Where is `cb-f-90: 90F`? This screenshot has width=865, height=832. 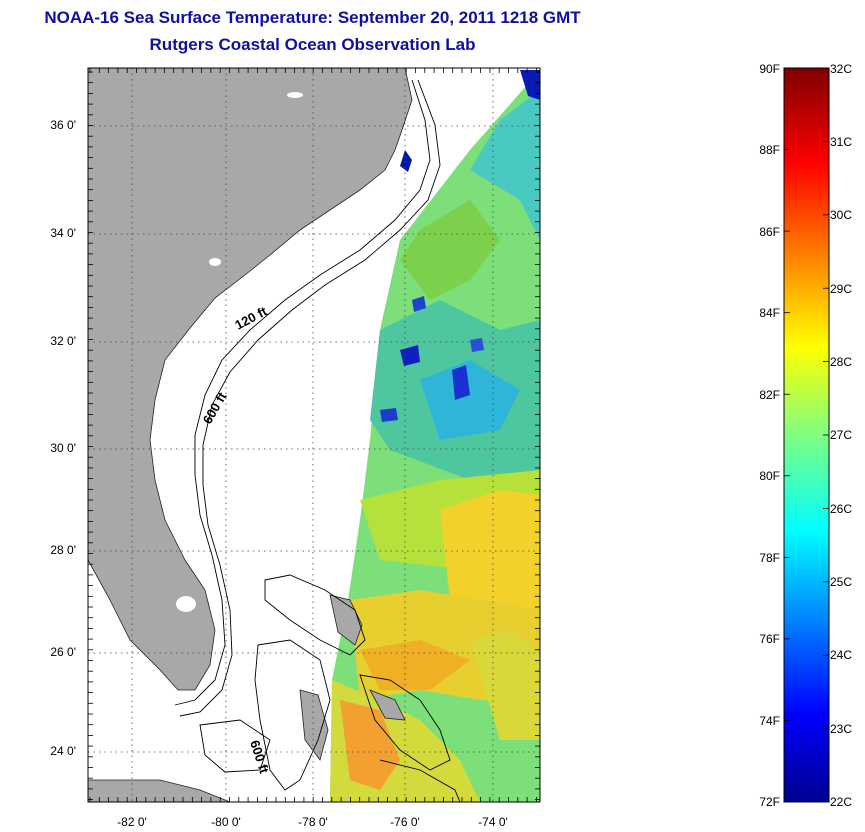 cb-f-90: 90F is located at coordinates (769, 69).